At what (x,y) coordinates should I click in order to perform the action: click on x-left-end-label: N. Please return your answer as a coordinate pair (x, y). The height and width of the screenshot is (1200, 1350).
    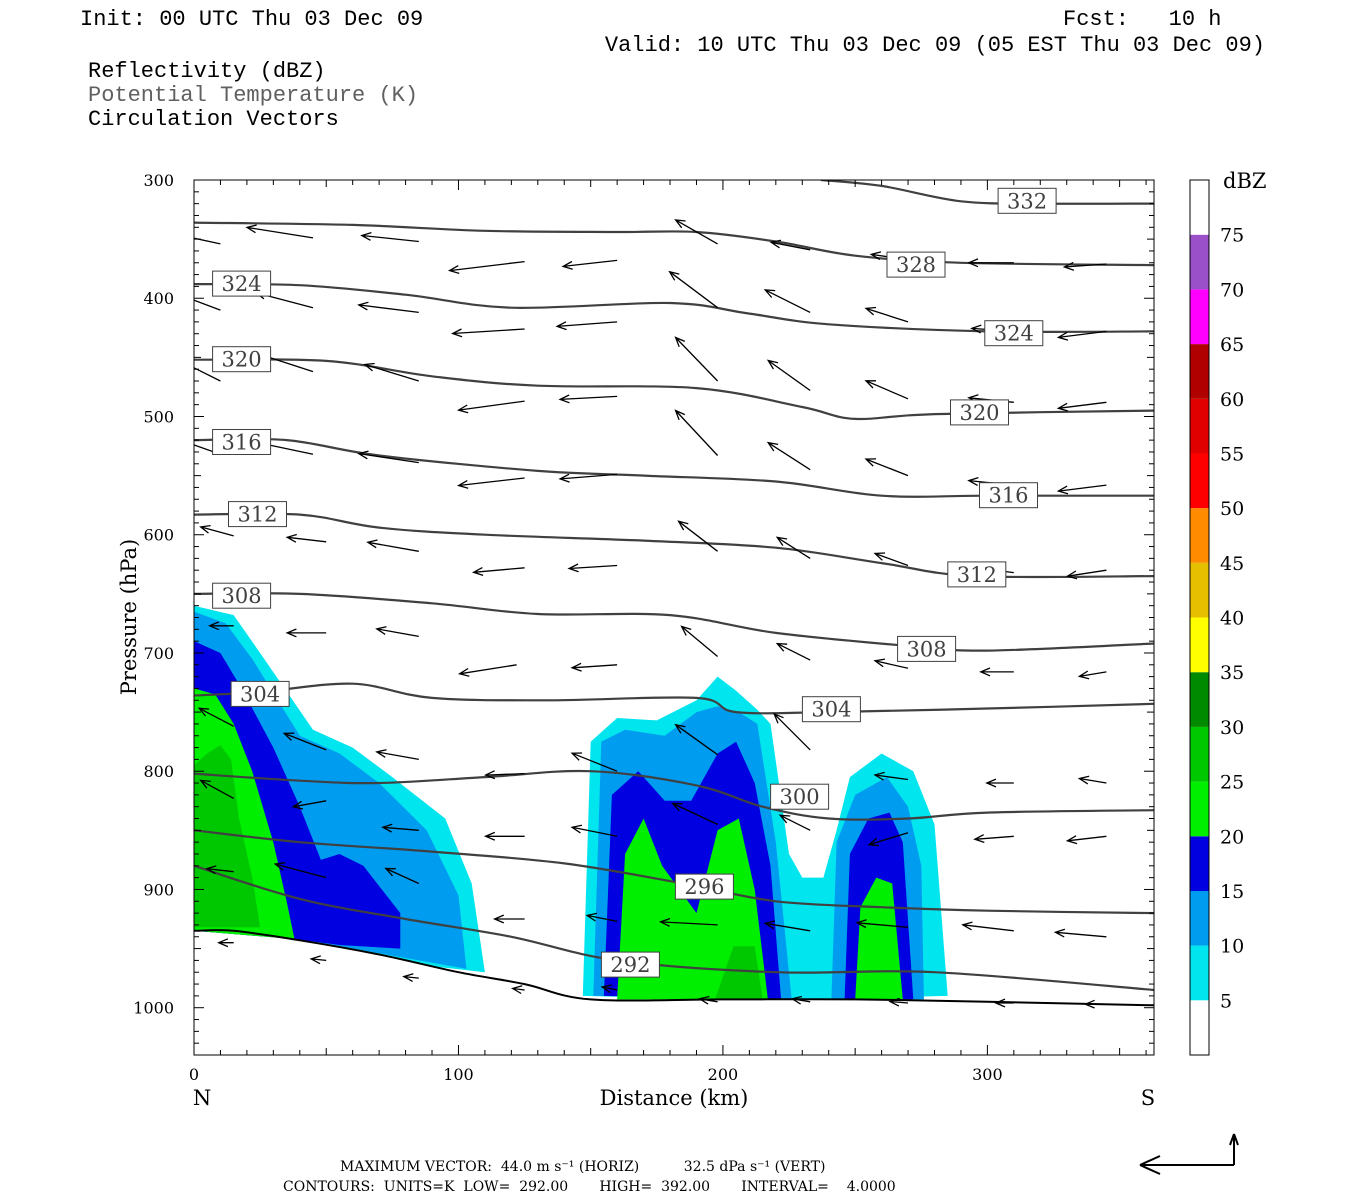
    Looking at the image, I should click on (202, 1098).